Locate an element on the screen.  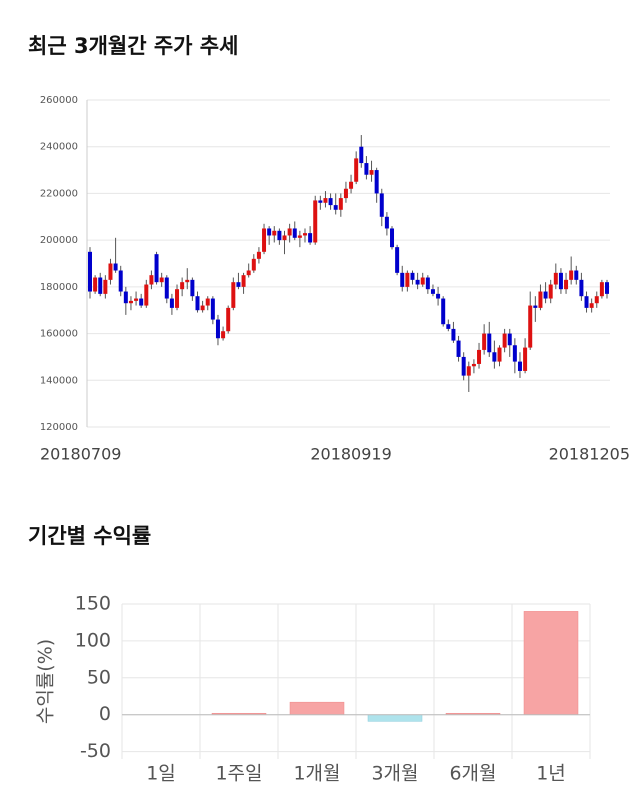
x-tick-label: 1개월 is located at coordinates (316, 774).